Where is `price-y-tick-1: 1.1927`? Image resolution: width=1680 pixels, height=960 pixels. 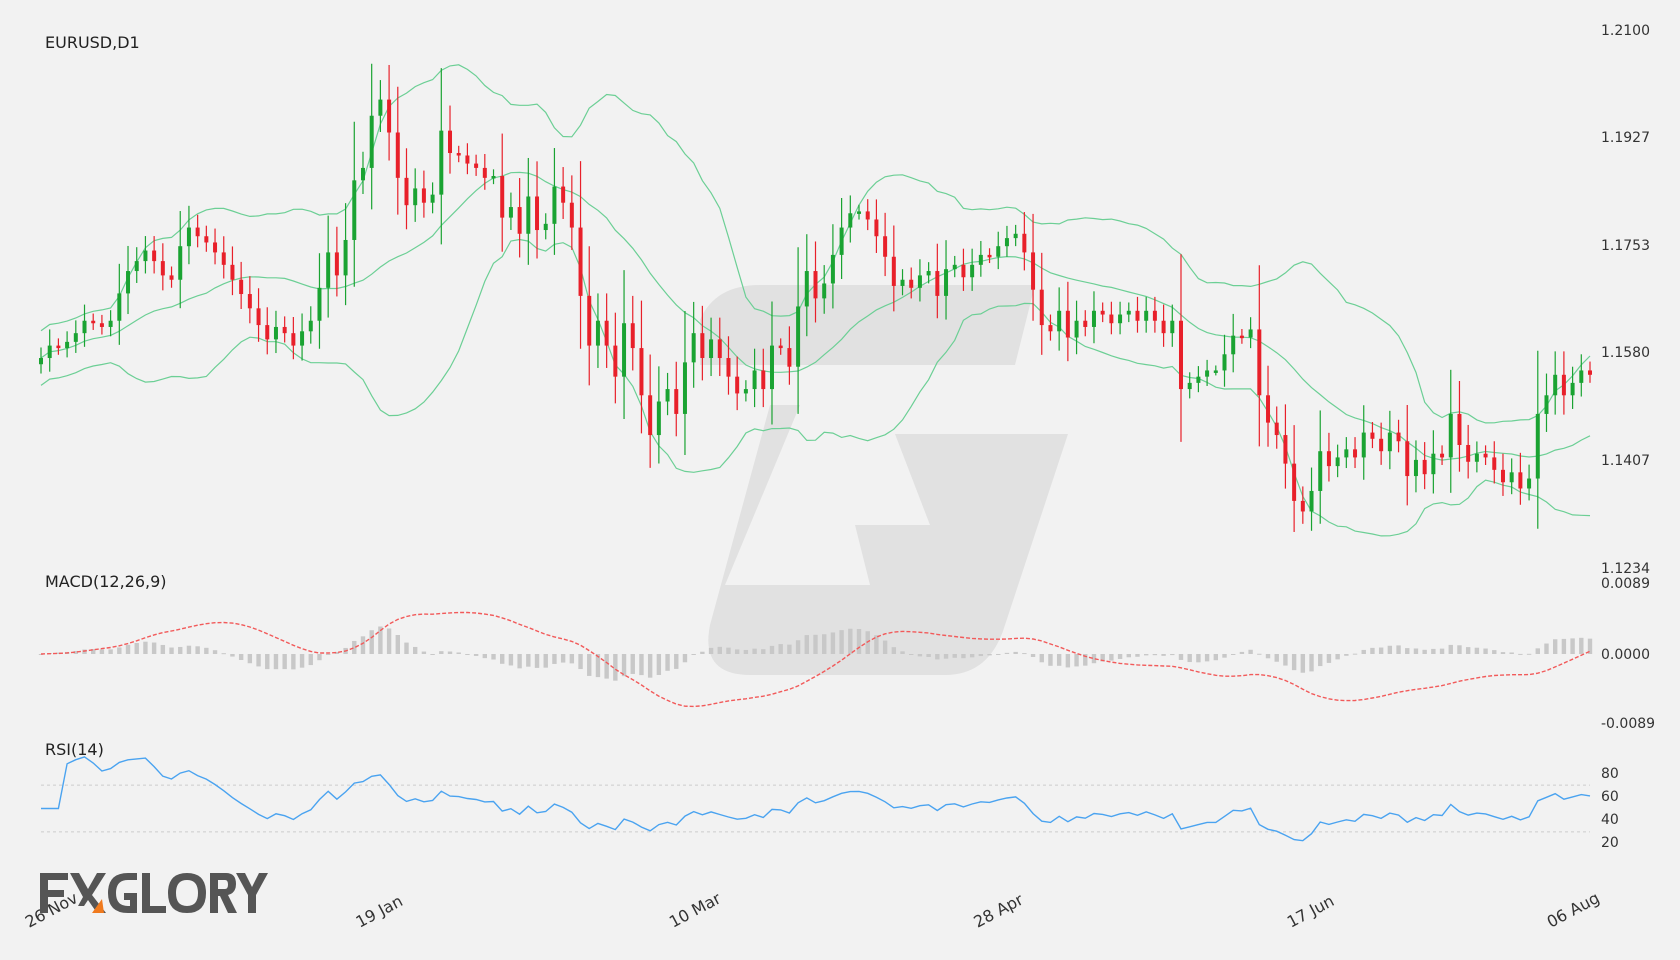 price-y-tick-1: 1.1927 is located at coordinates (1625, 138).